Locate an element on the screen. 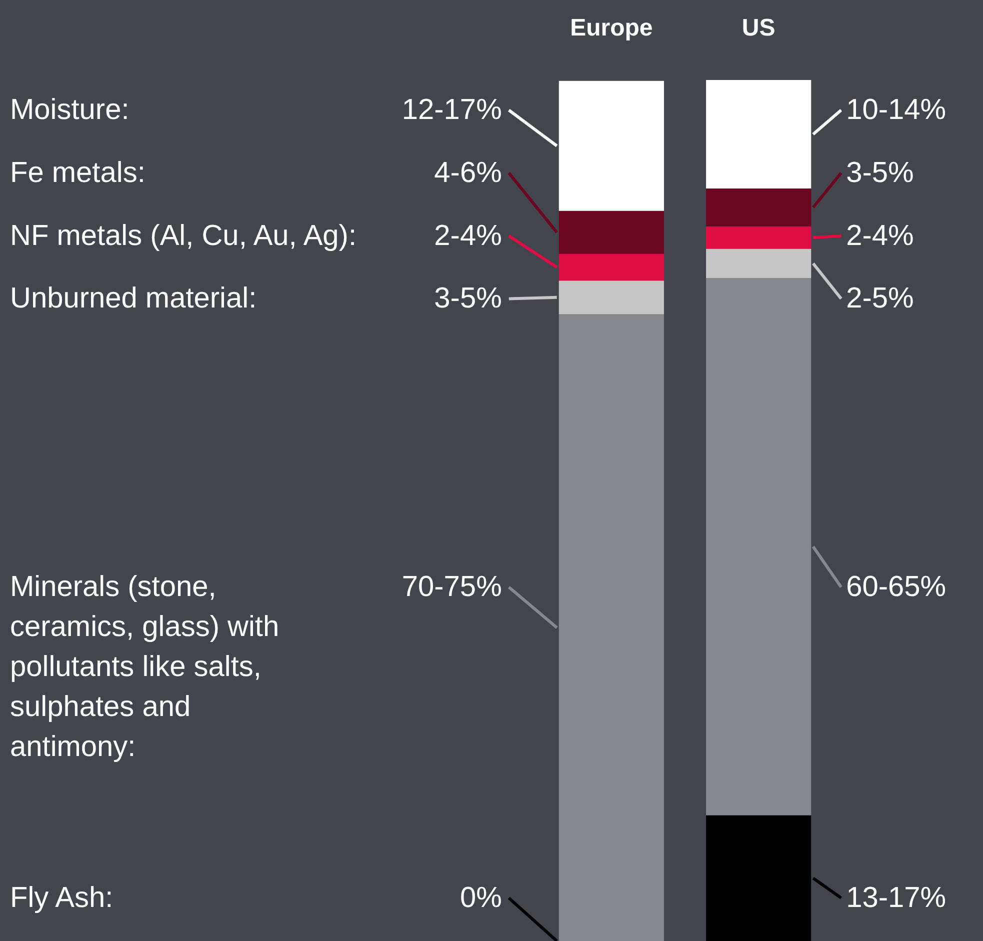  text: Minerals (stone, ceramics, glass) with pollutants like salts, sulphates and antimony: is located at coordinates (145, 667).